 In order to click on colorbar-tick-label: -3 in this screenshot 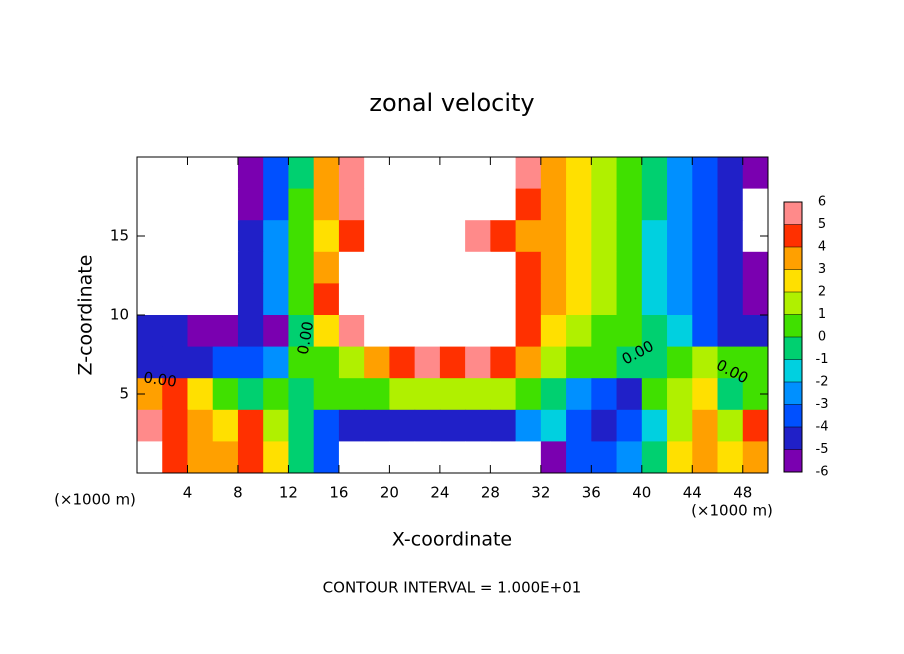, I will do `click(822, 404)`.